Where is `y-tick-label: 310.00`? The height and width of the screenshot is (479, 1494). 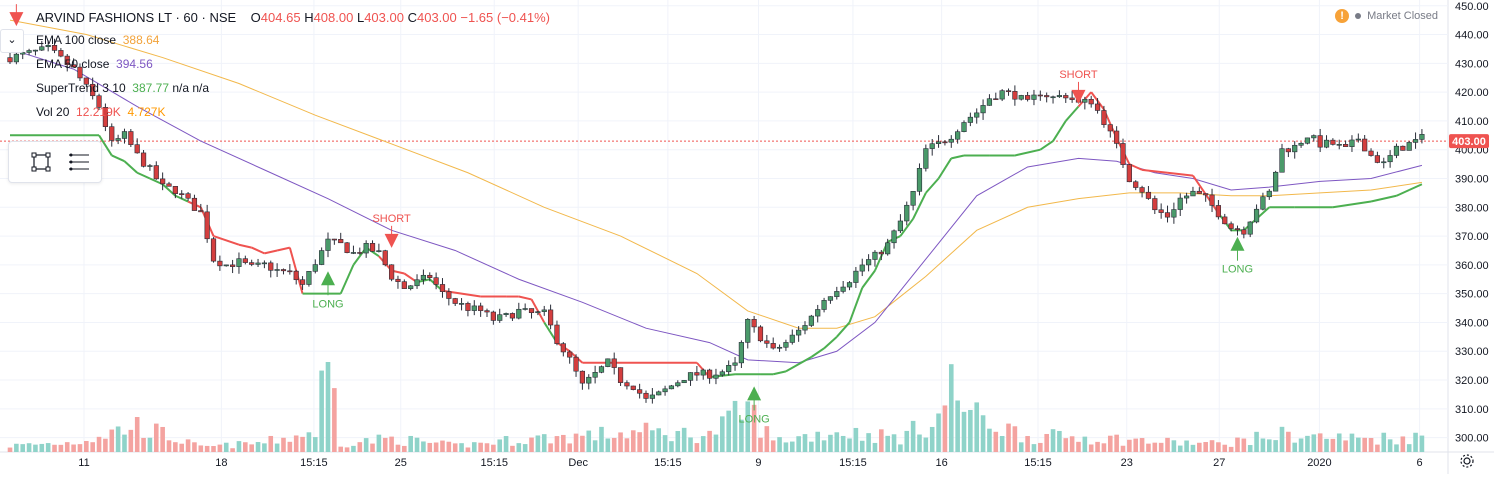
y-tick-label: 310.00 is located at coordinates (1472, 410).